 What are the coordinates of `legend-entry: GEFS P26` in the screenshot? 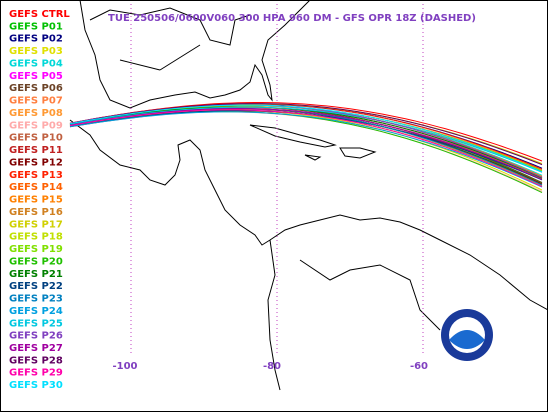 It's located at (36, 336).